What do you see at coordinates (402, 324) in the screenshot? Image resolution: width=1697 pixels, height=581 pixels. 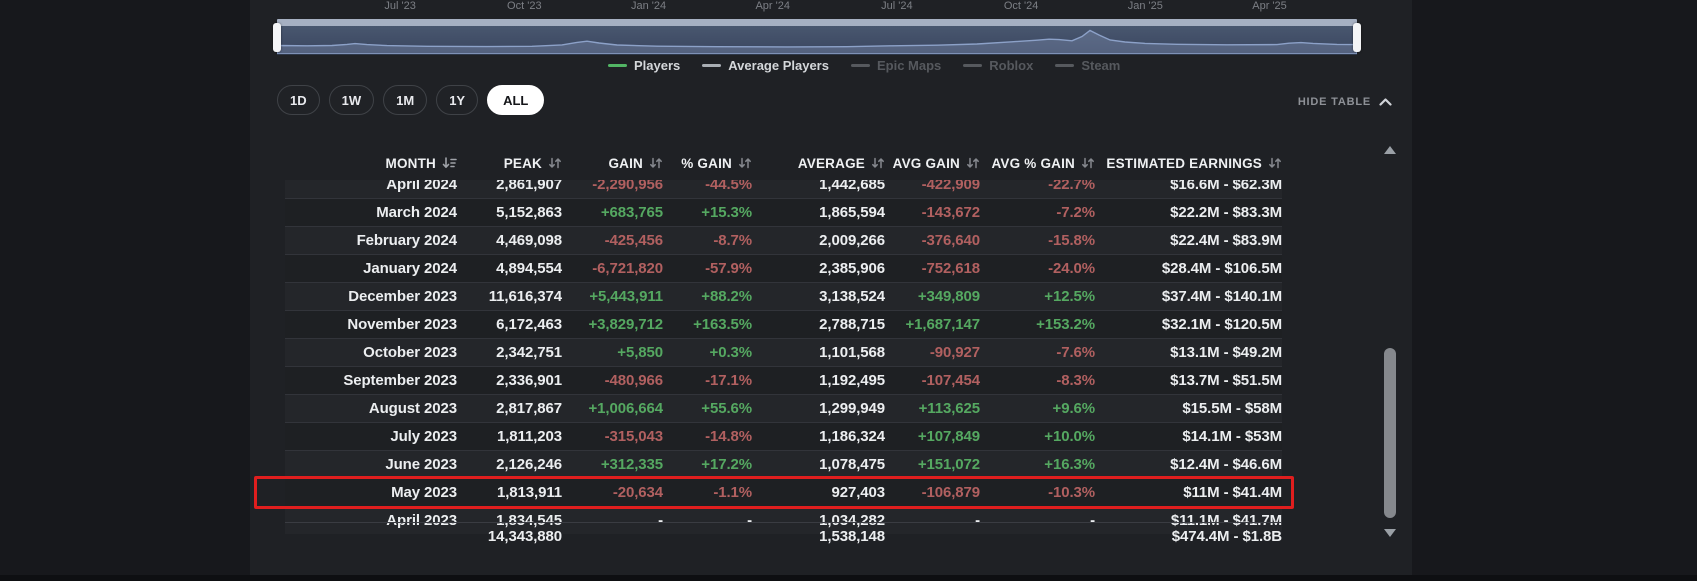 I see `cell-month: November 2023` at bounding box center [402, 324].